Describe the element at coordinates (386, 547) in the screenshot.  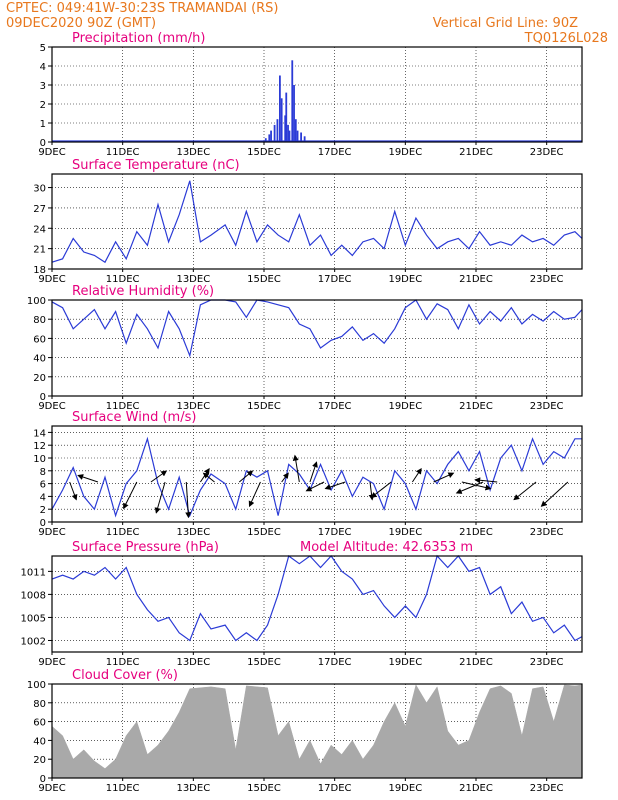
I see `panel-annotation-press: Model Altitude: 42.6353 m` at that location.